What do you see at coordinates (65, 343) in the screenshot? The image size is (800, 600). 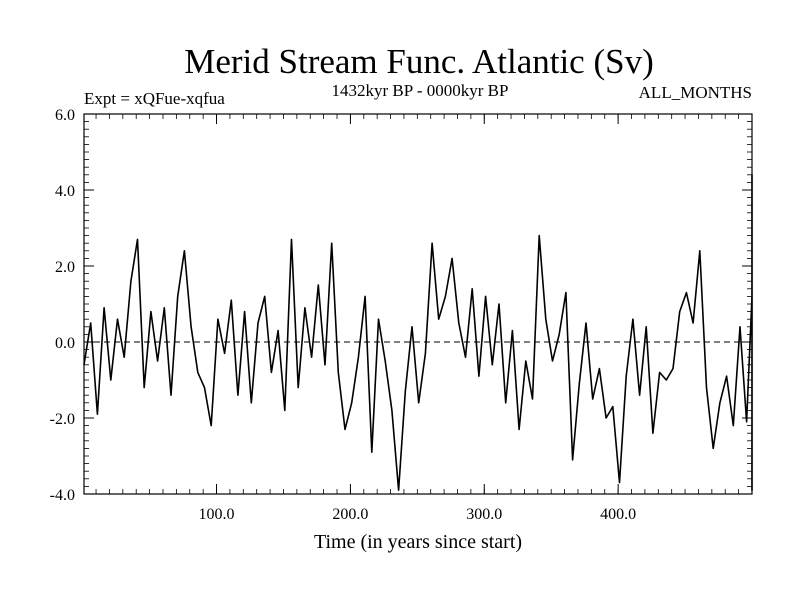 I see `y-tick-label: 0.0` at bounding box center [65, 343].